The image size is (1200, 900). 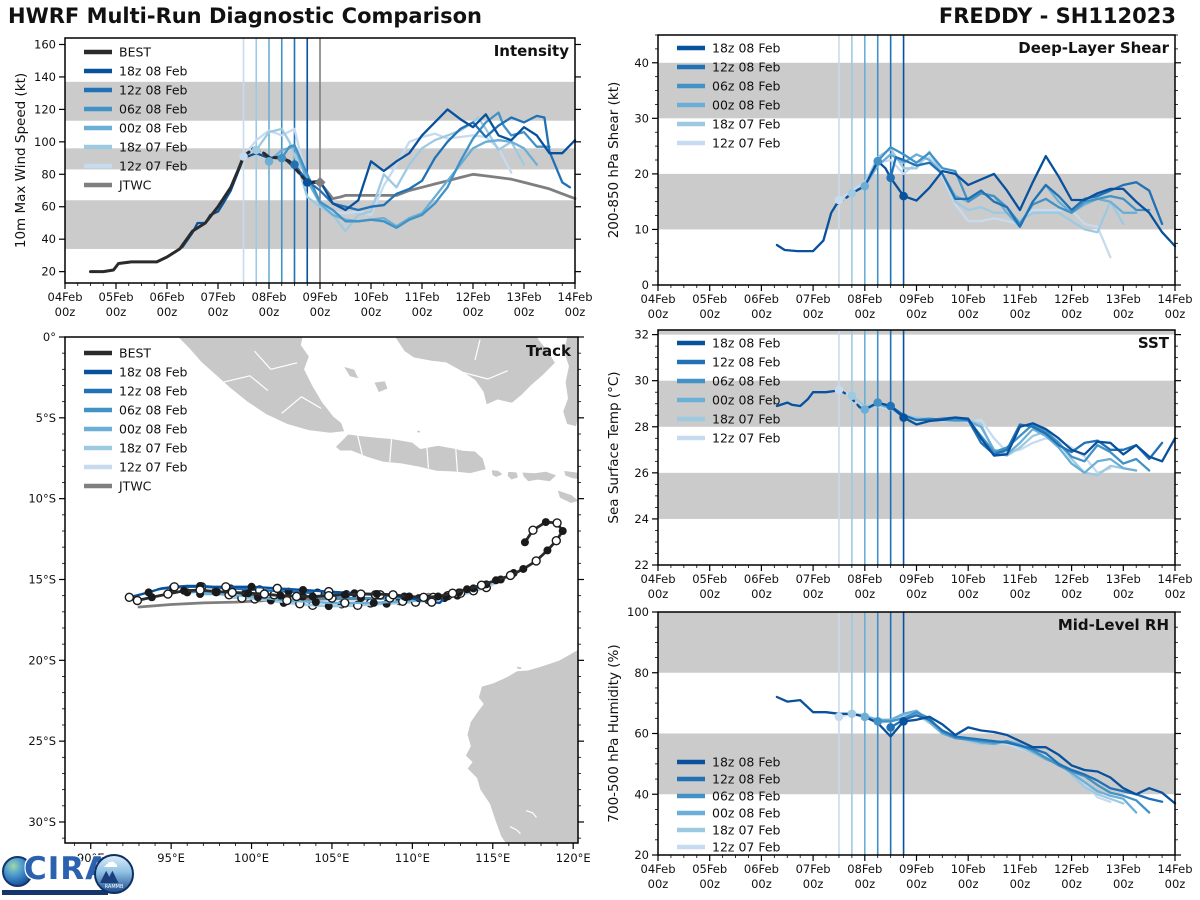 I want to click on svg-text: 0°, so click(x=49, y=337).